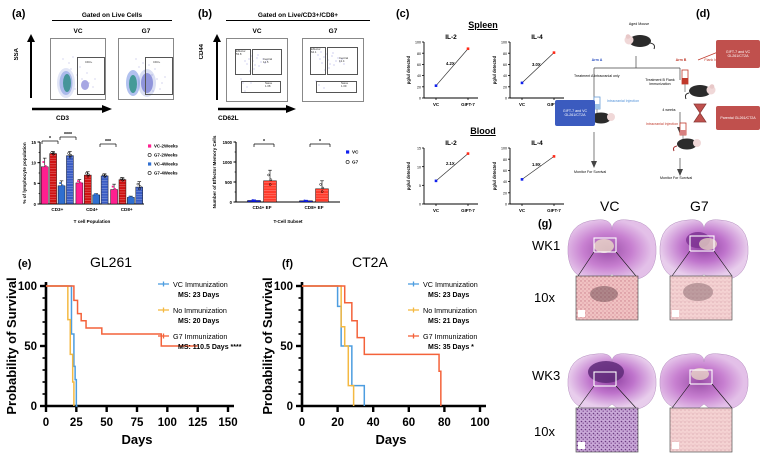  I want to click on flow-plot-b-vc: Effector 53.8 Central 14.5 Naive 1.08, so click(257, 70).